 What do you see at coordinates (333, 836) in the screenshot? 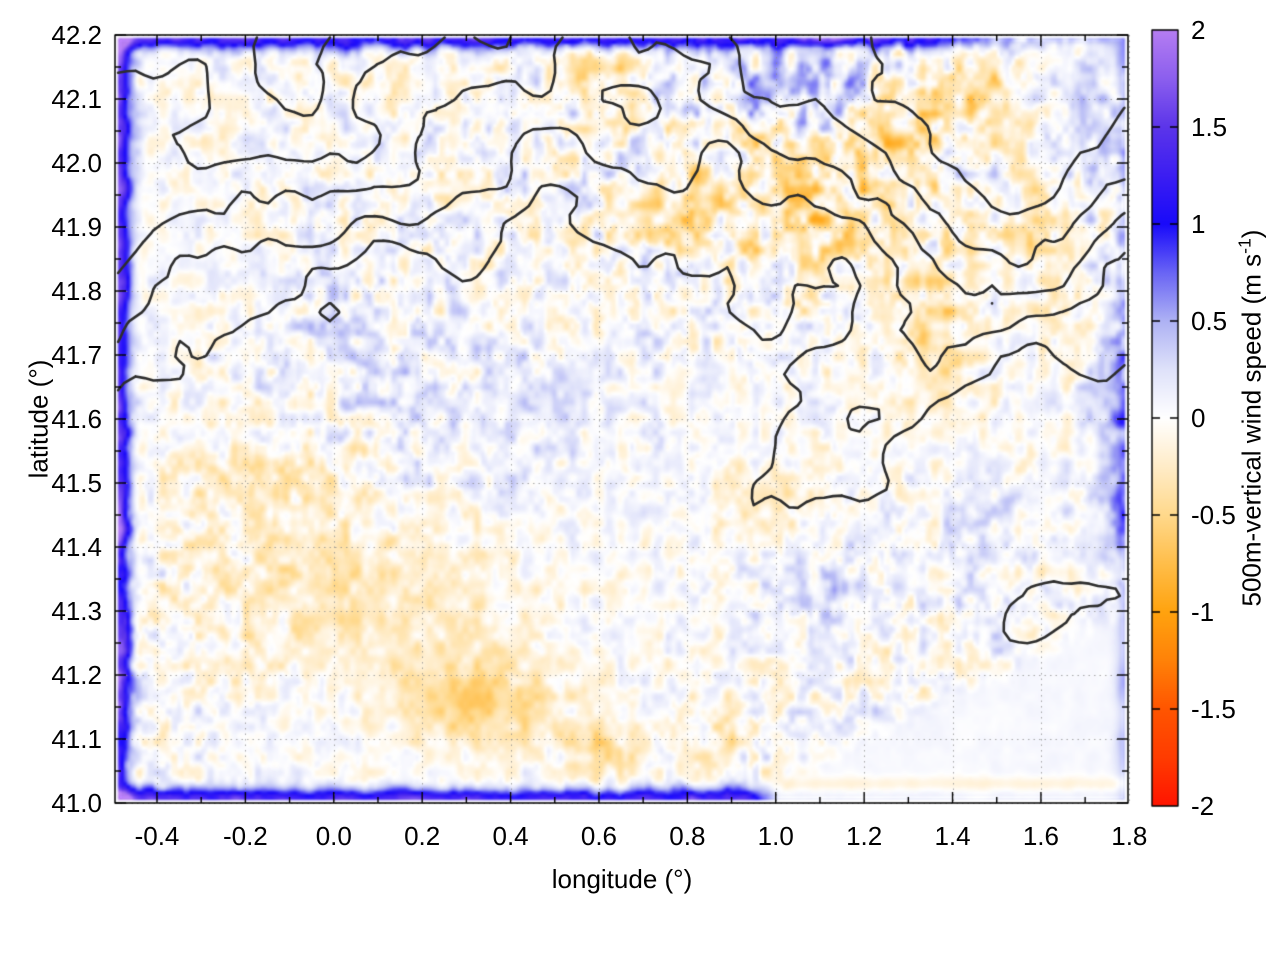
I see `x-tick-label: 0.0` at bounding box center [333, 836].